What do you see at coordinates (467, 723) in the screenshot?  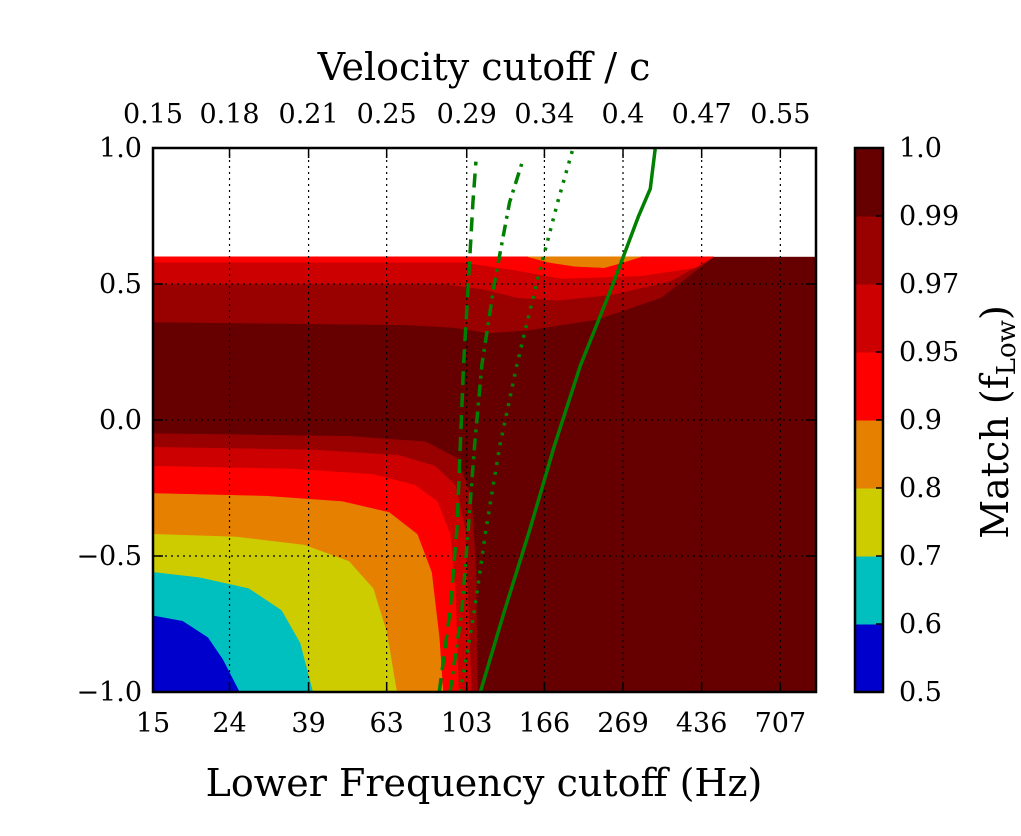 I see `x-tick-label: 103` at bounding box center [467, 723].